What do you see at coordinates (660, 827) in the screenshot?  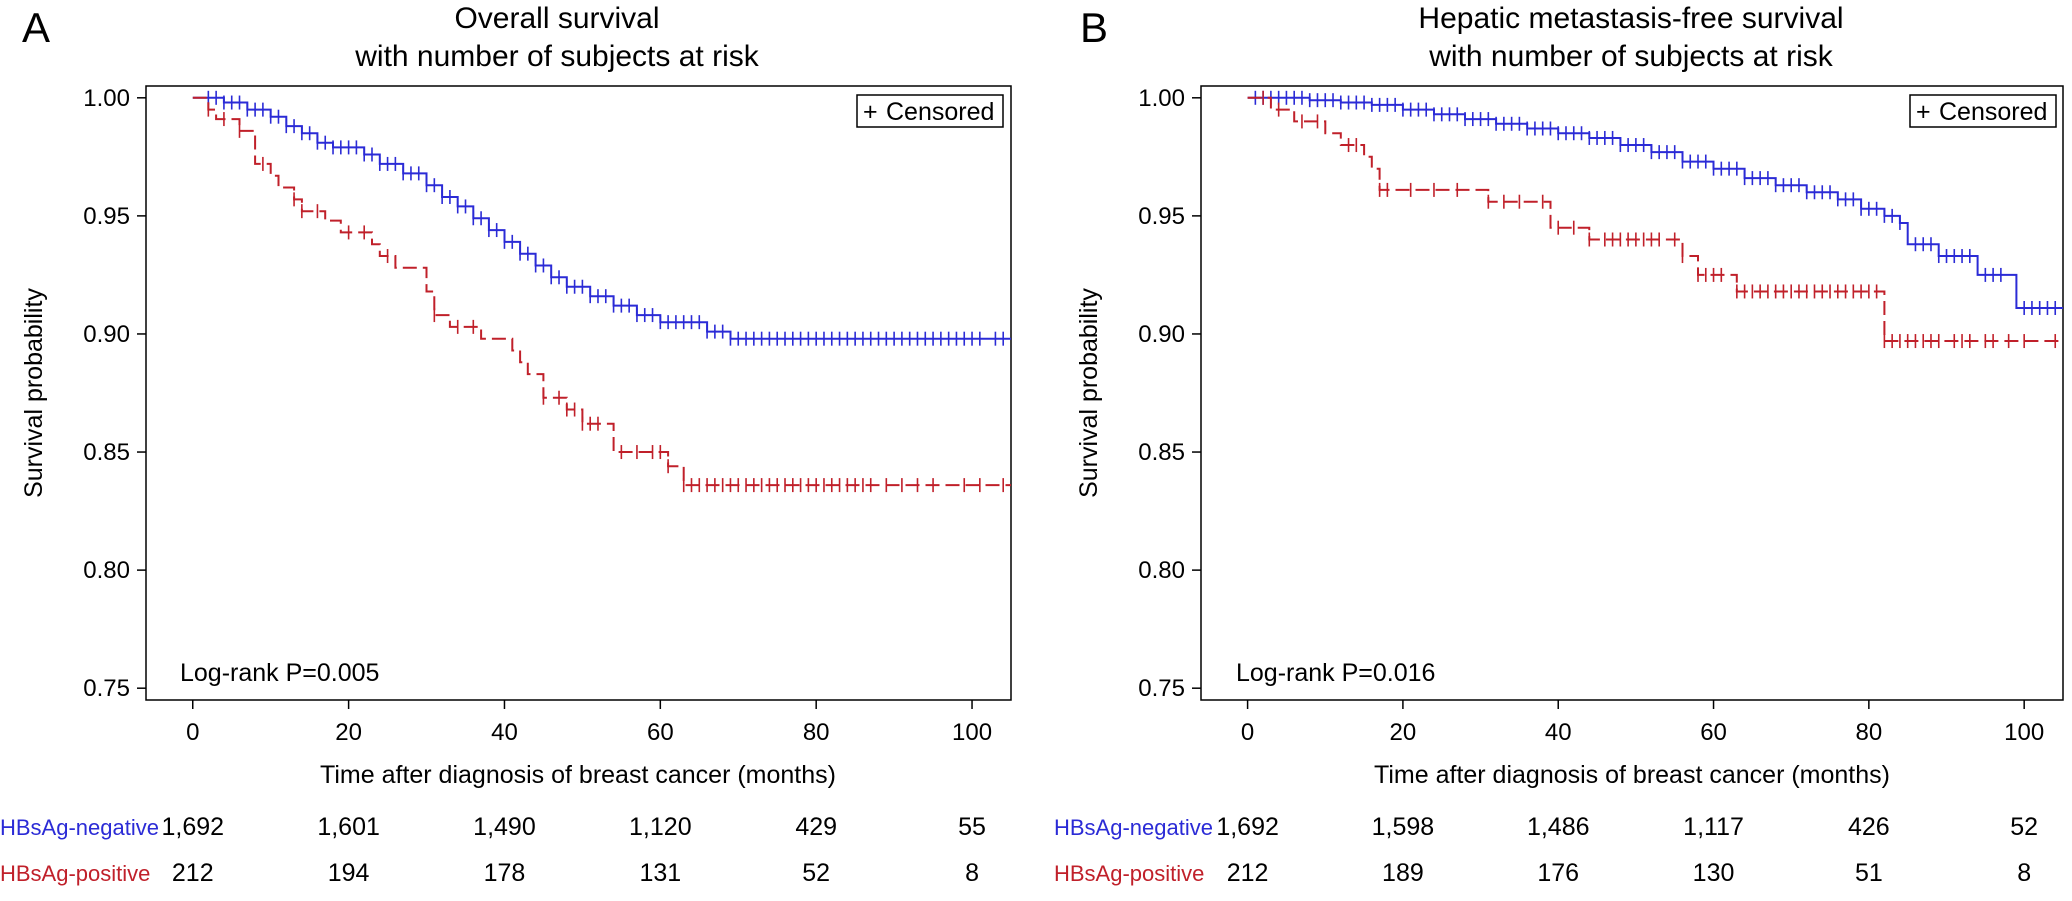 I see `risk-count: 1,120` at bounding box center [660, 827].